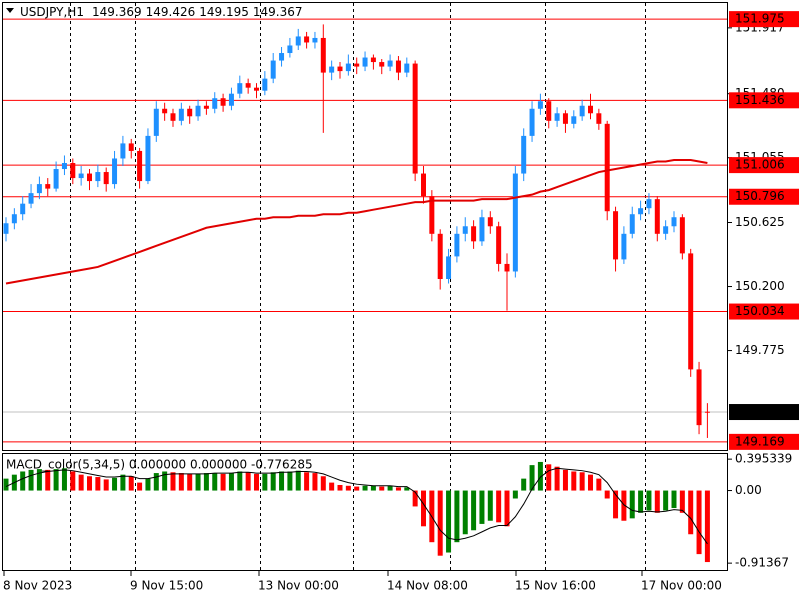 This screenshot has width=800, height=600. What do you see at coordinates (117, 12) in the screenshot?
I see `open-value: 149.369` at bounding box center [117, 12].